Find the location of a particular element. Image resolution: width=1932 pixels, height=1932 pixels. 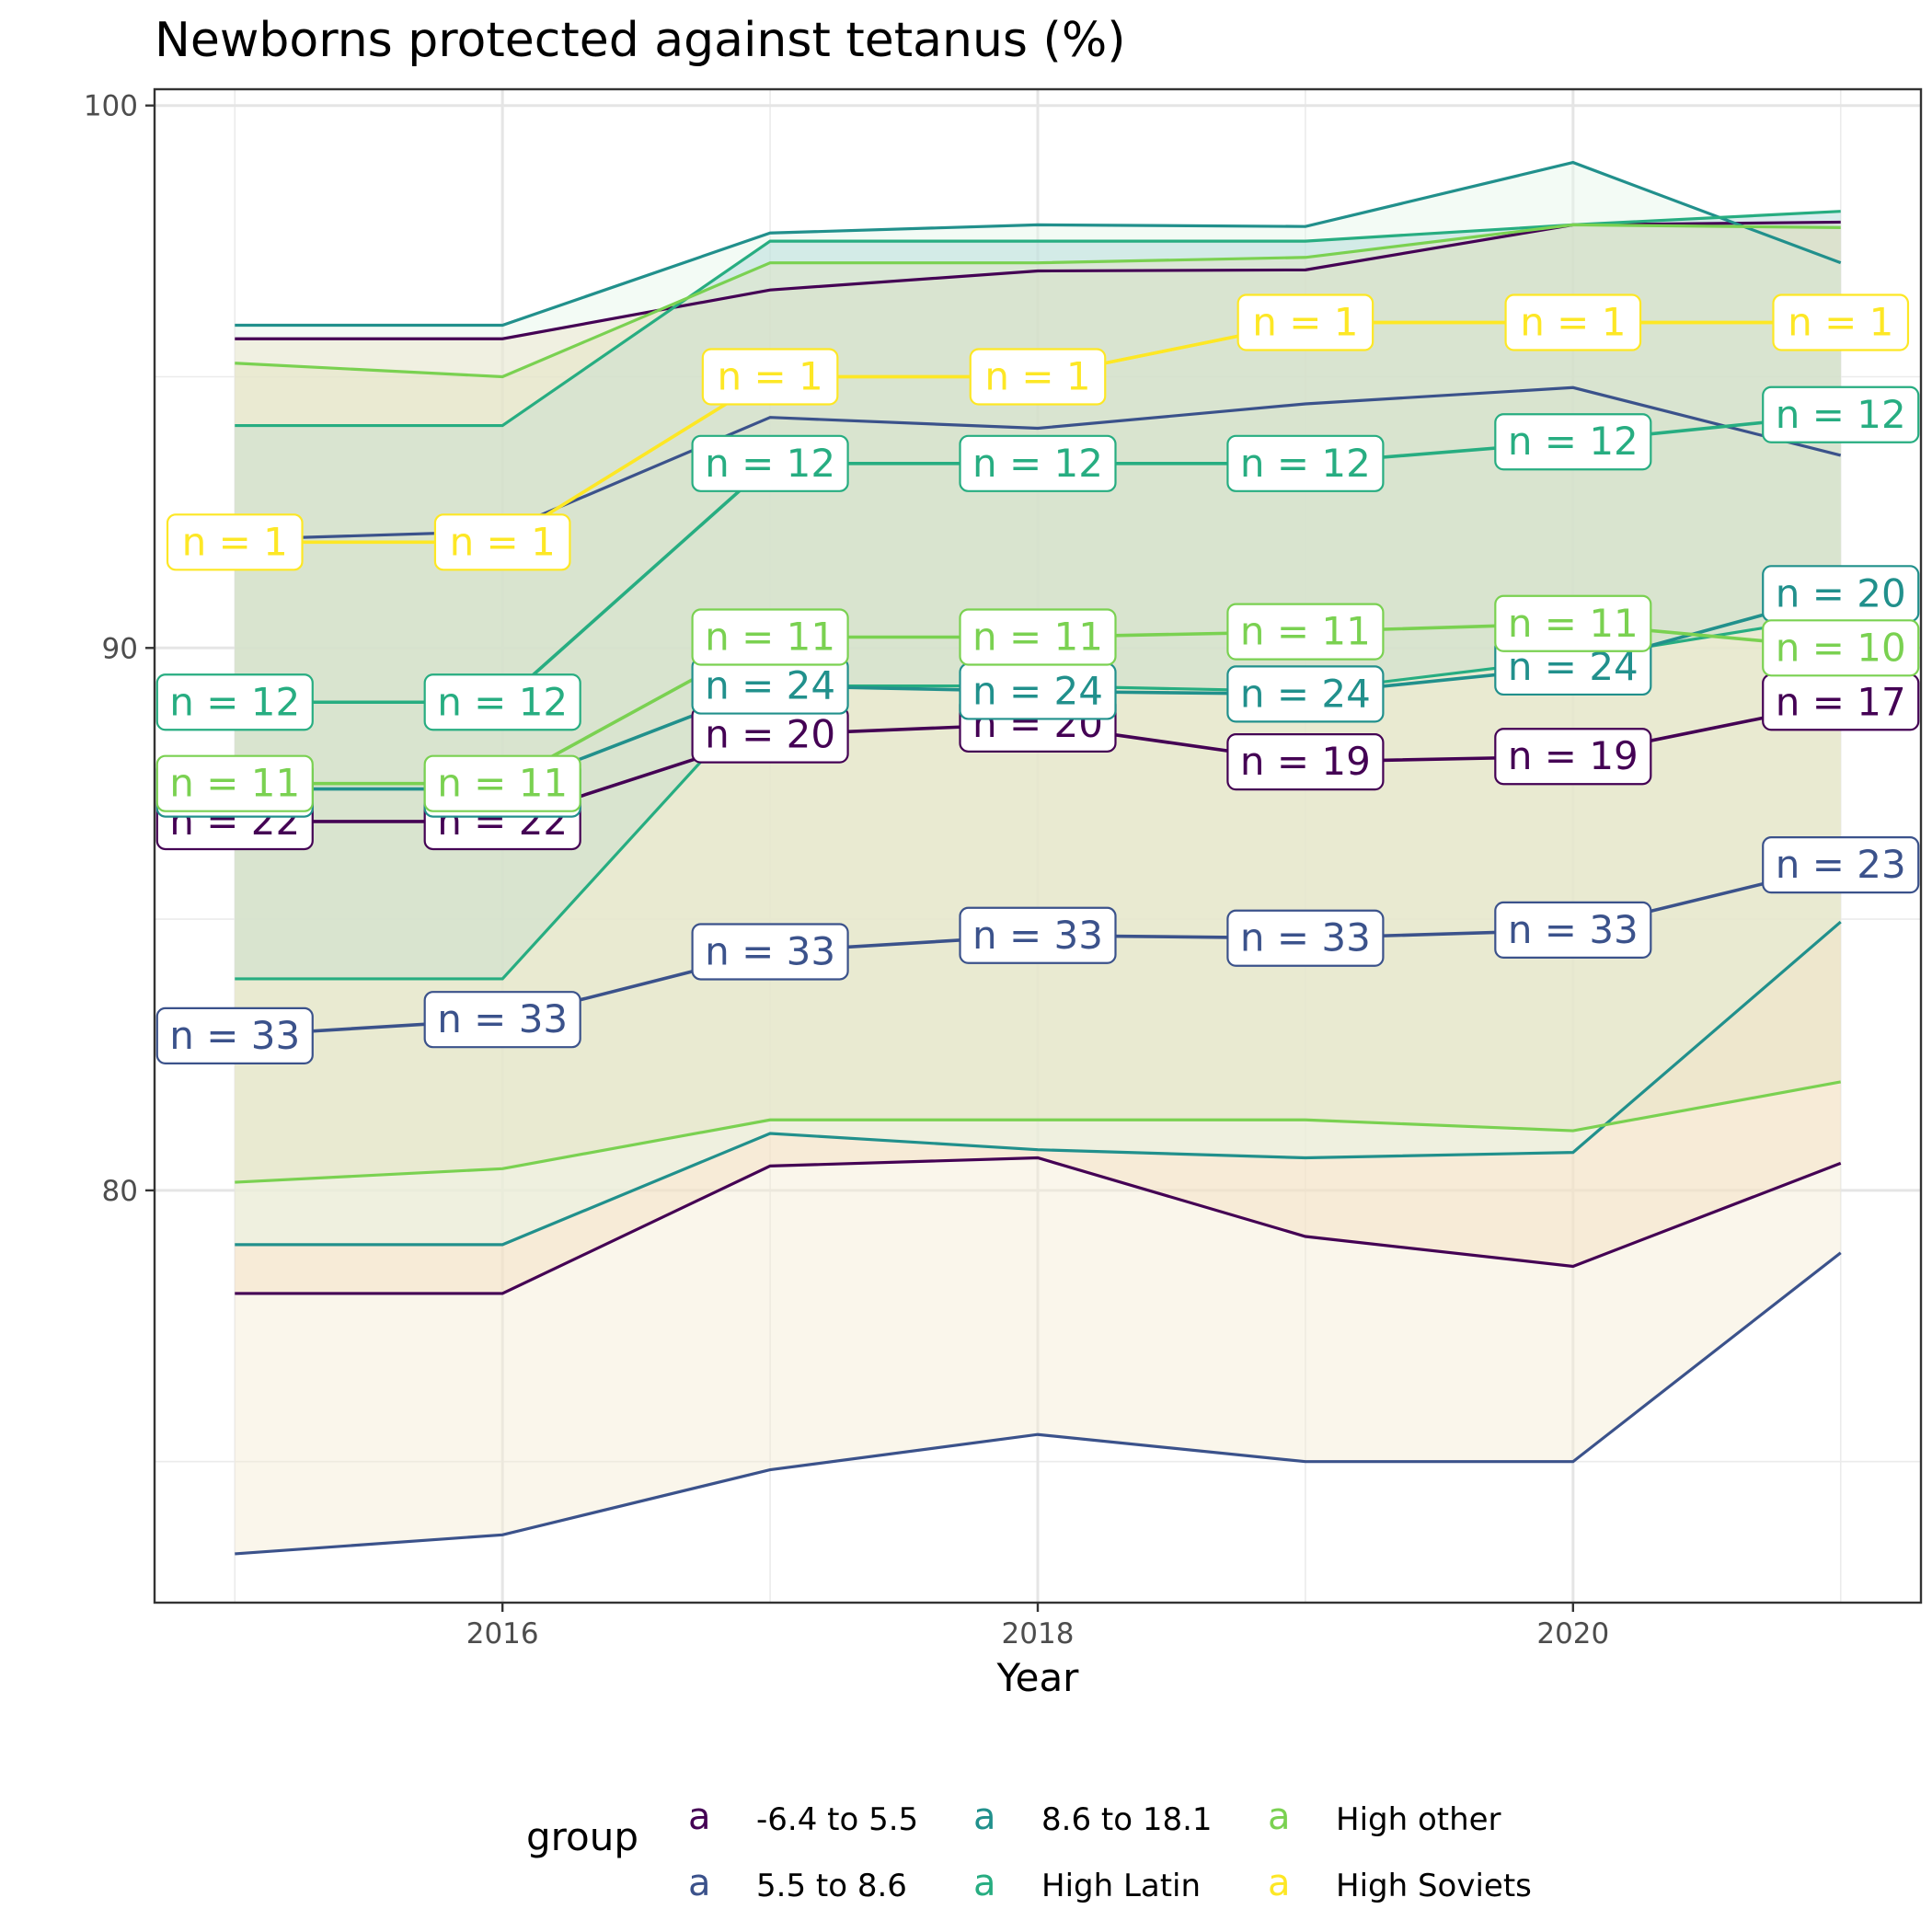

n-label-High other-2021: n = 10 is located at coordinates (1841, 648).